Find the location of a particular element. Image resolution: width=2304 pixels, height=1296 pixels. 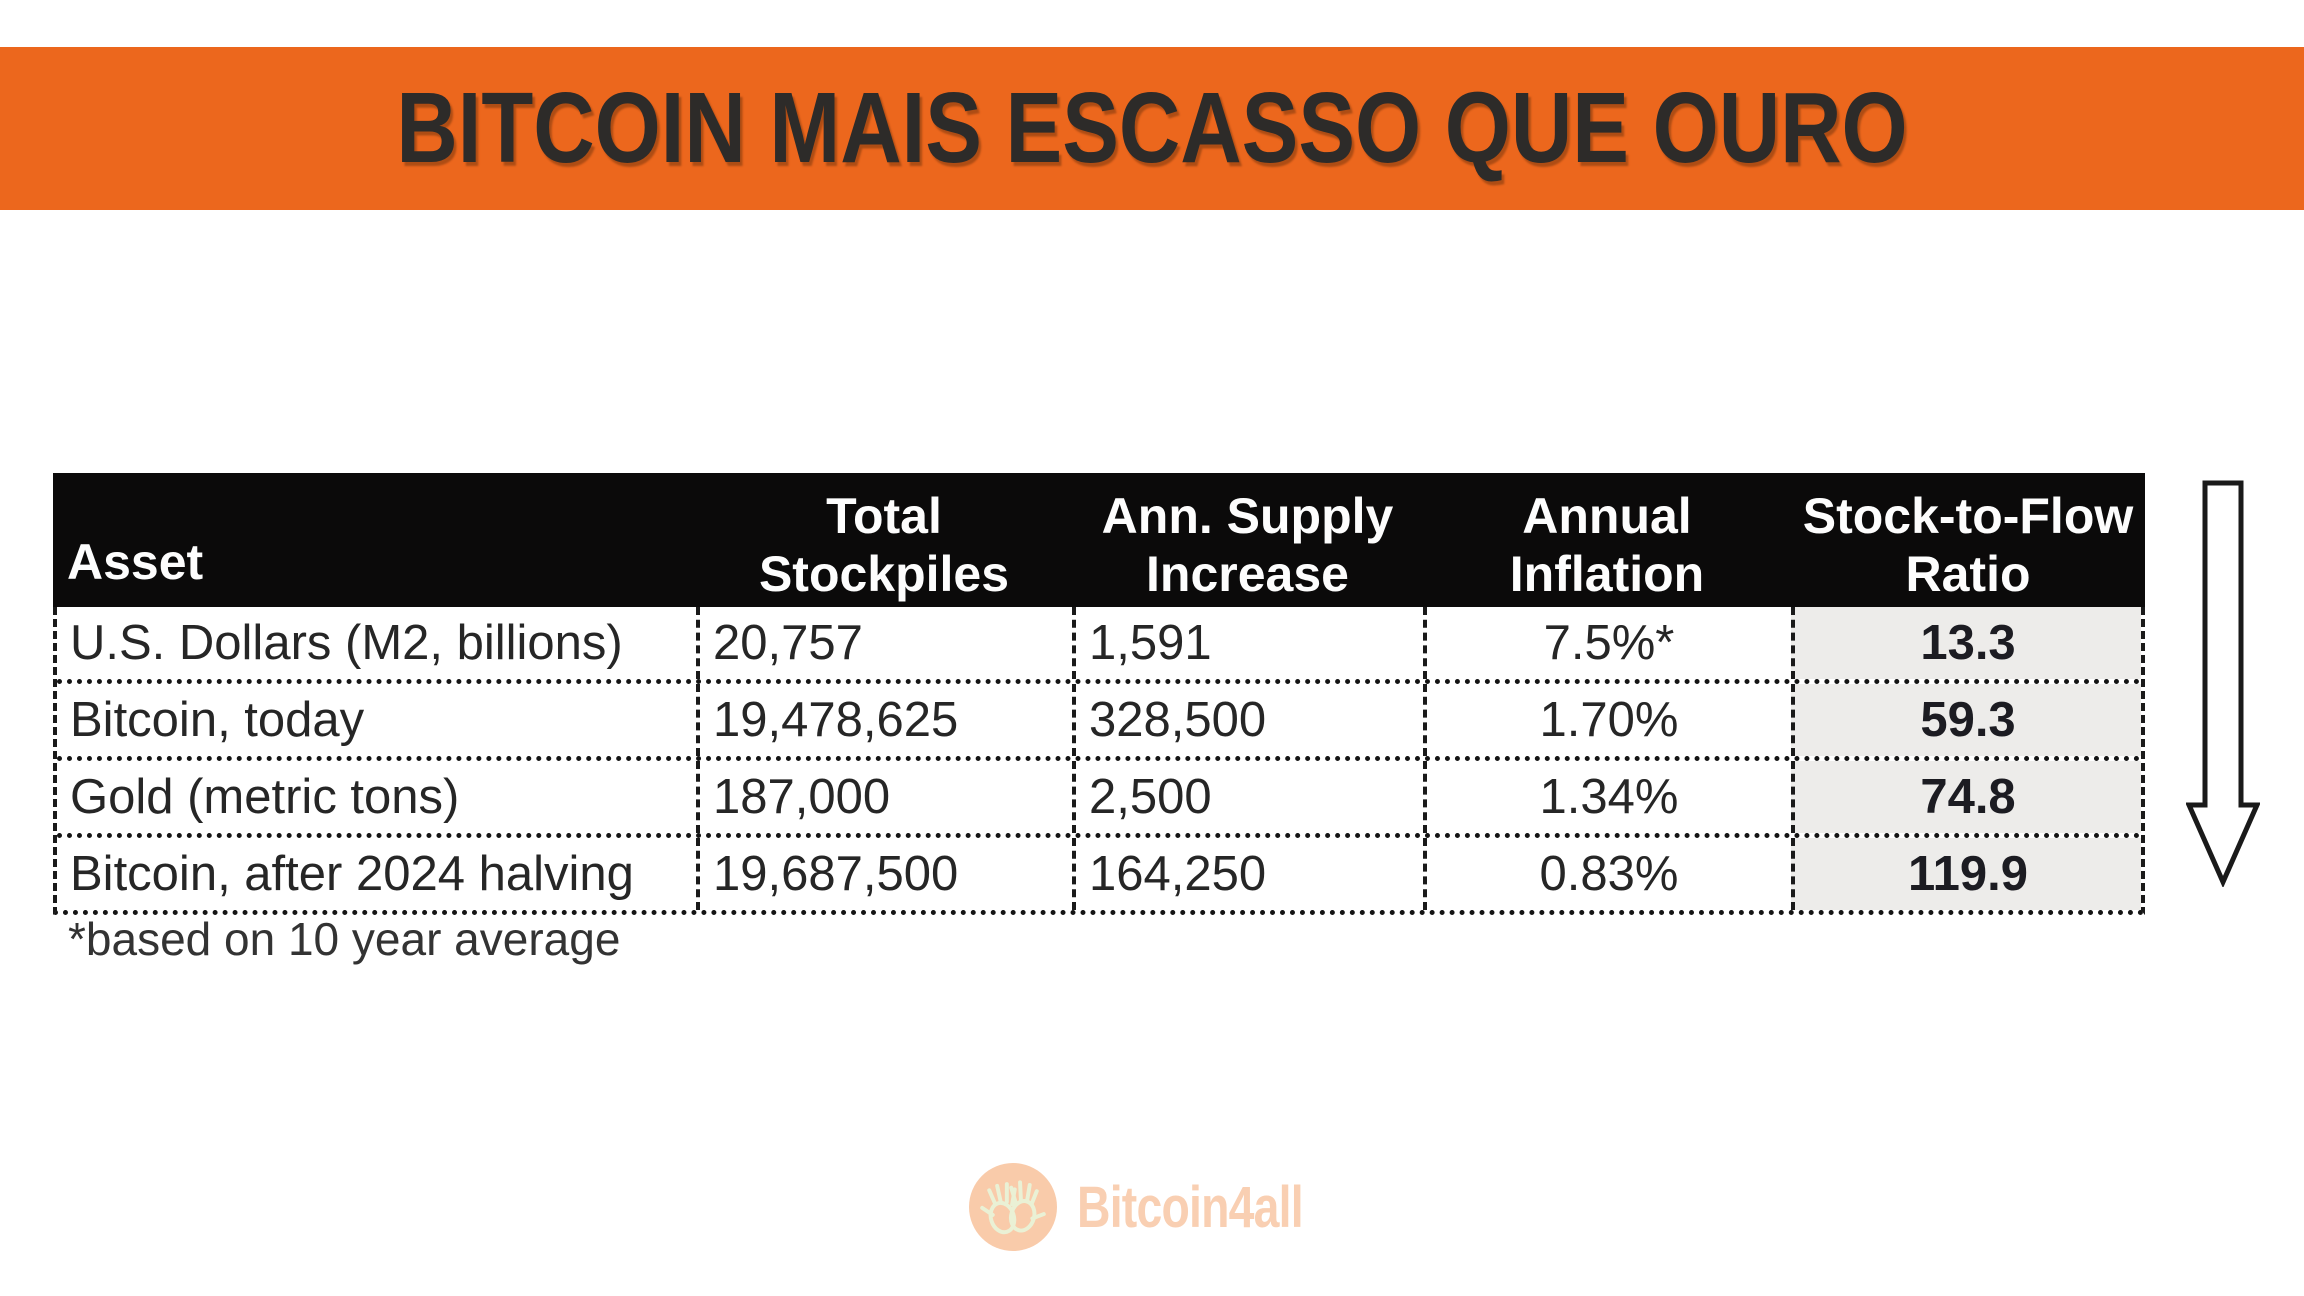

hands-logo-icon is located at coordinates (1013, 1207).